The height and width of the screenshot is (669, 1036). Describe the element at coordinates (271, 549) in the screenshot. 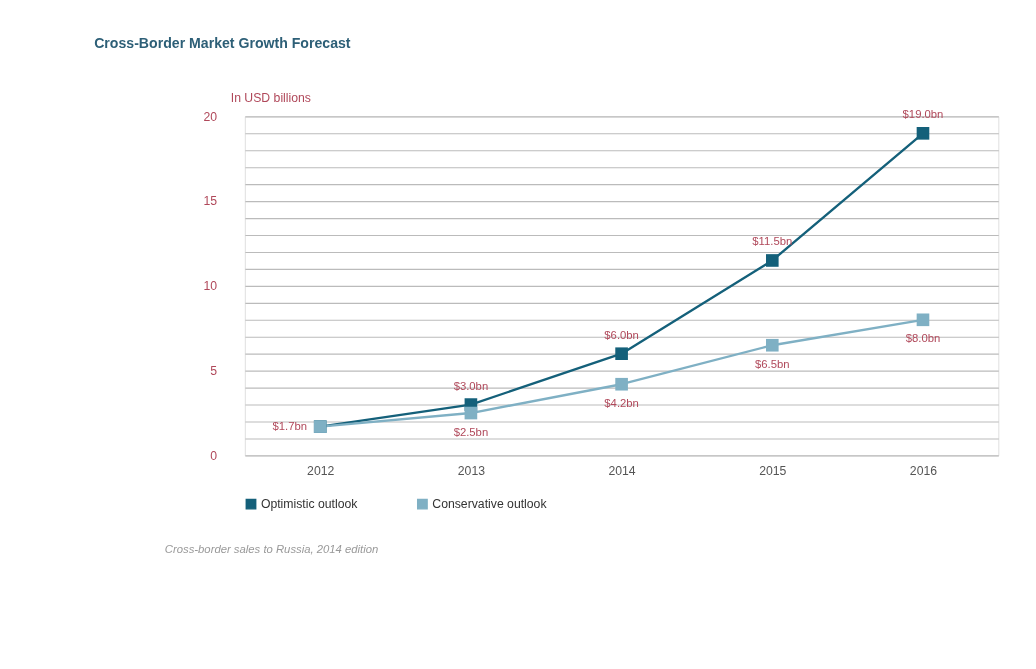

I see `text: Cross-border sales to Russia, 2014 edition` at that location.